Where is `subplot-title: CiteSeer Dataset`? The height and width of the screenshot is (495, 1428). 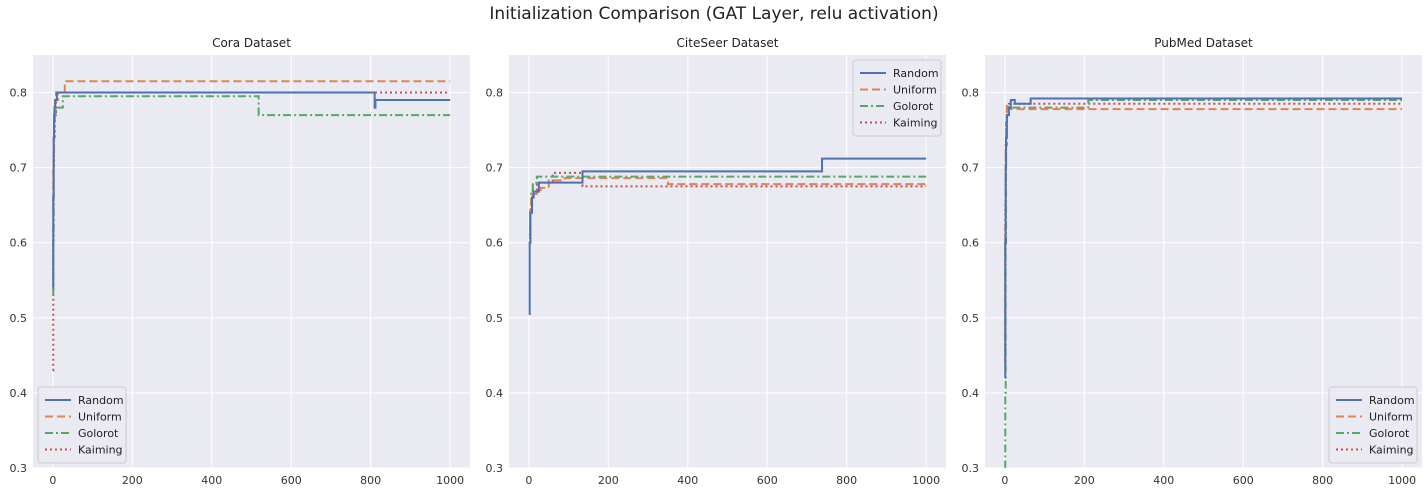
subplot-title: CiteSeer Dataset is located at coordinates (728, 43).